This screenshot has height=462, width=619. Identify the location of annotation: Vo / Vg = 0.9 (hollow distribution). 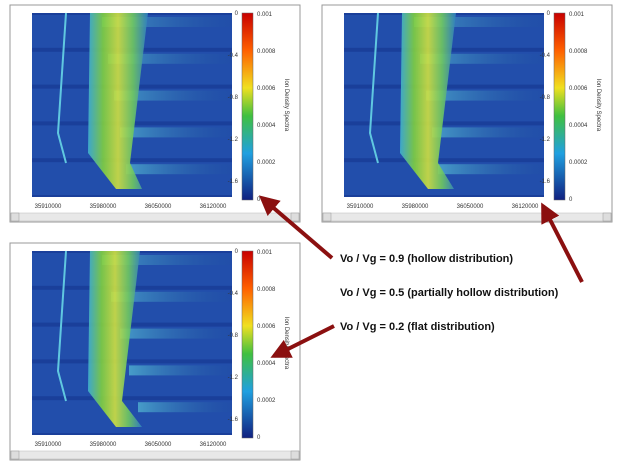
(426, 259).